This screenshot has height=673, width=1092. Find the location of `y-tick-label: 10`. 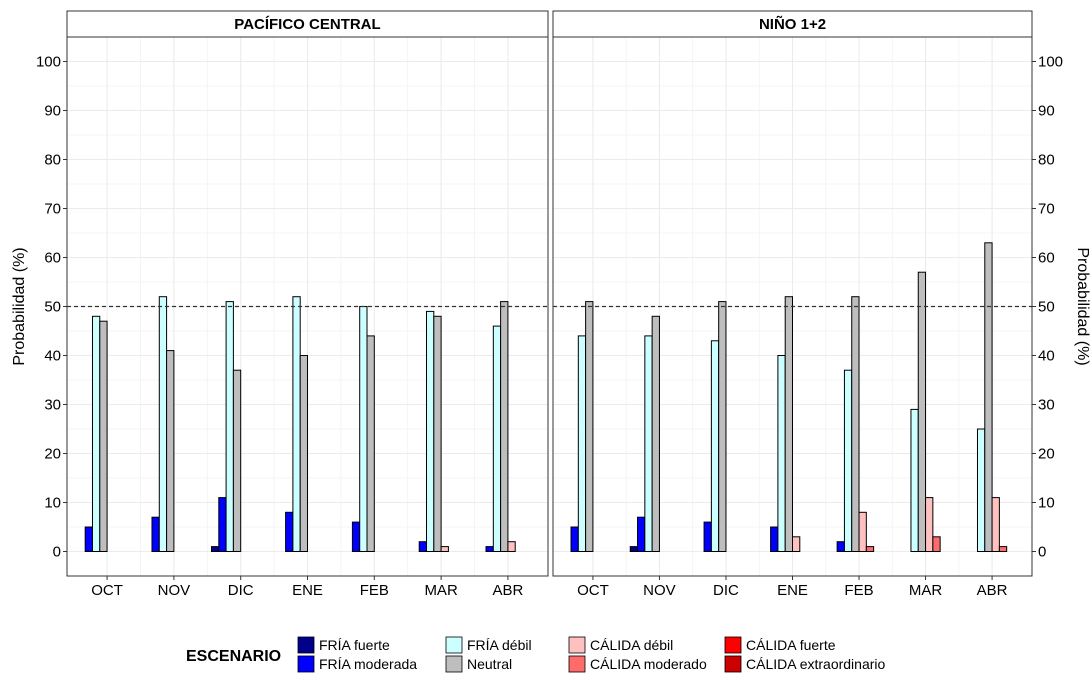

y-tick-label: 10 is located at coordinates (52, 503).